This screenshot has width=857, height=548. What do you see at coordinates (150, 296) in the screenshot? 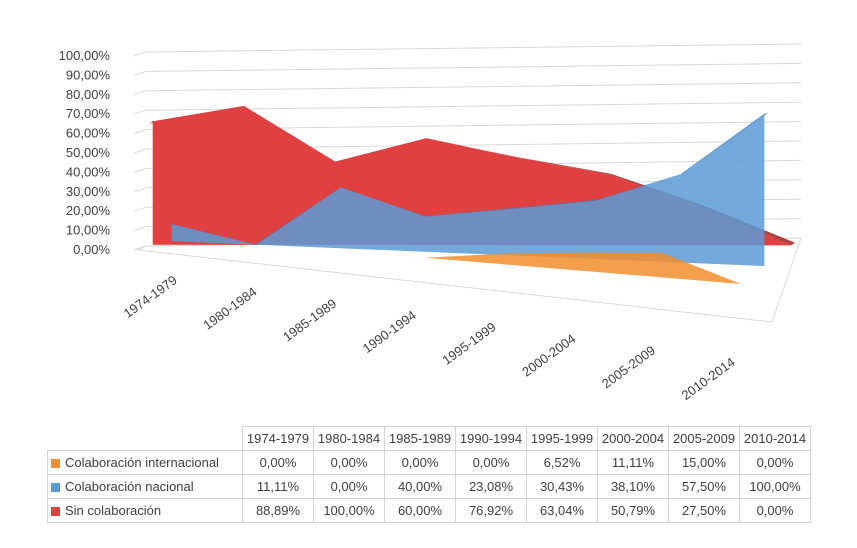
I see `x-tick-label: 1974-1979` at bounding box center [150, 296].